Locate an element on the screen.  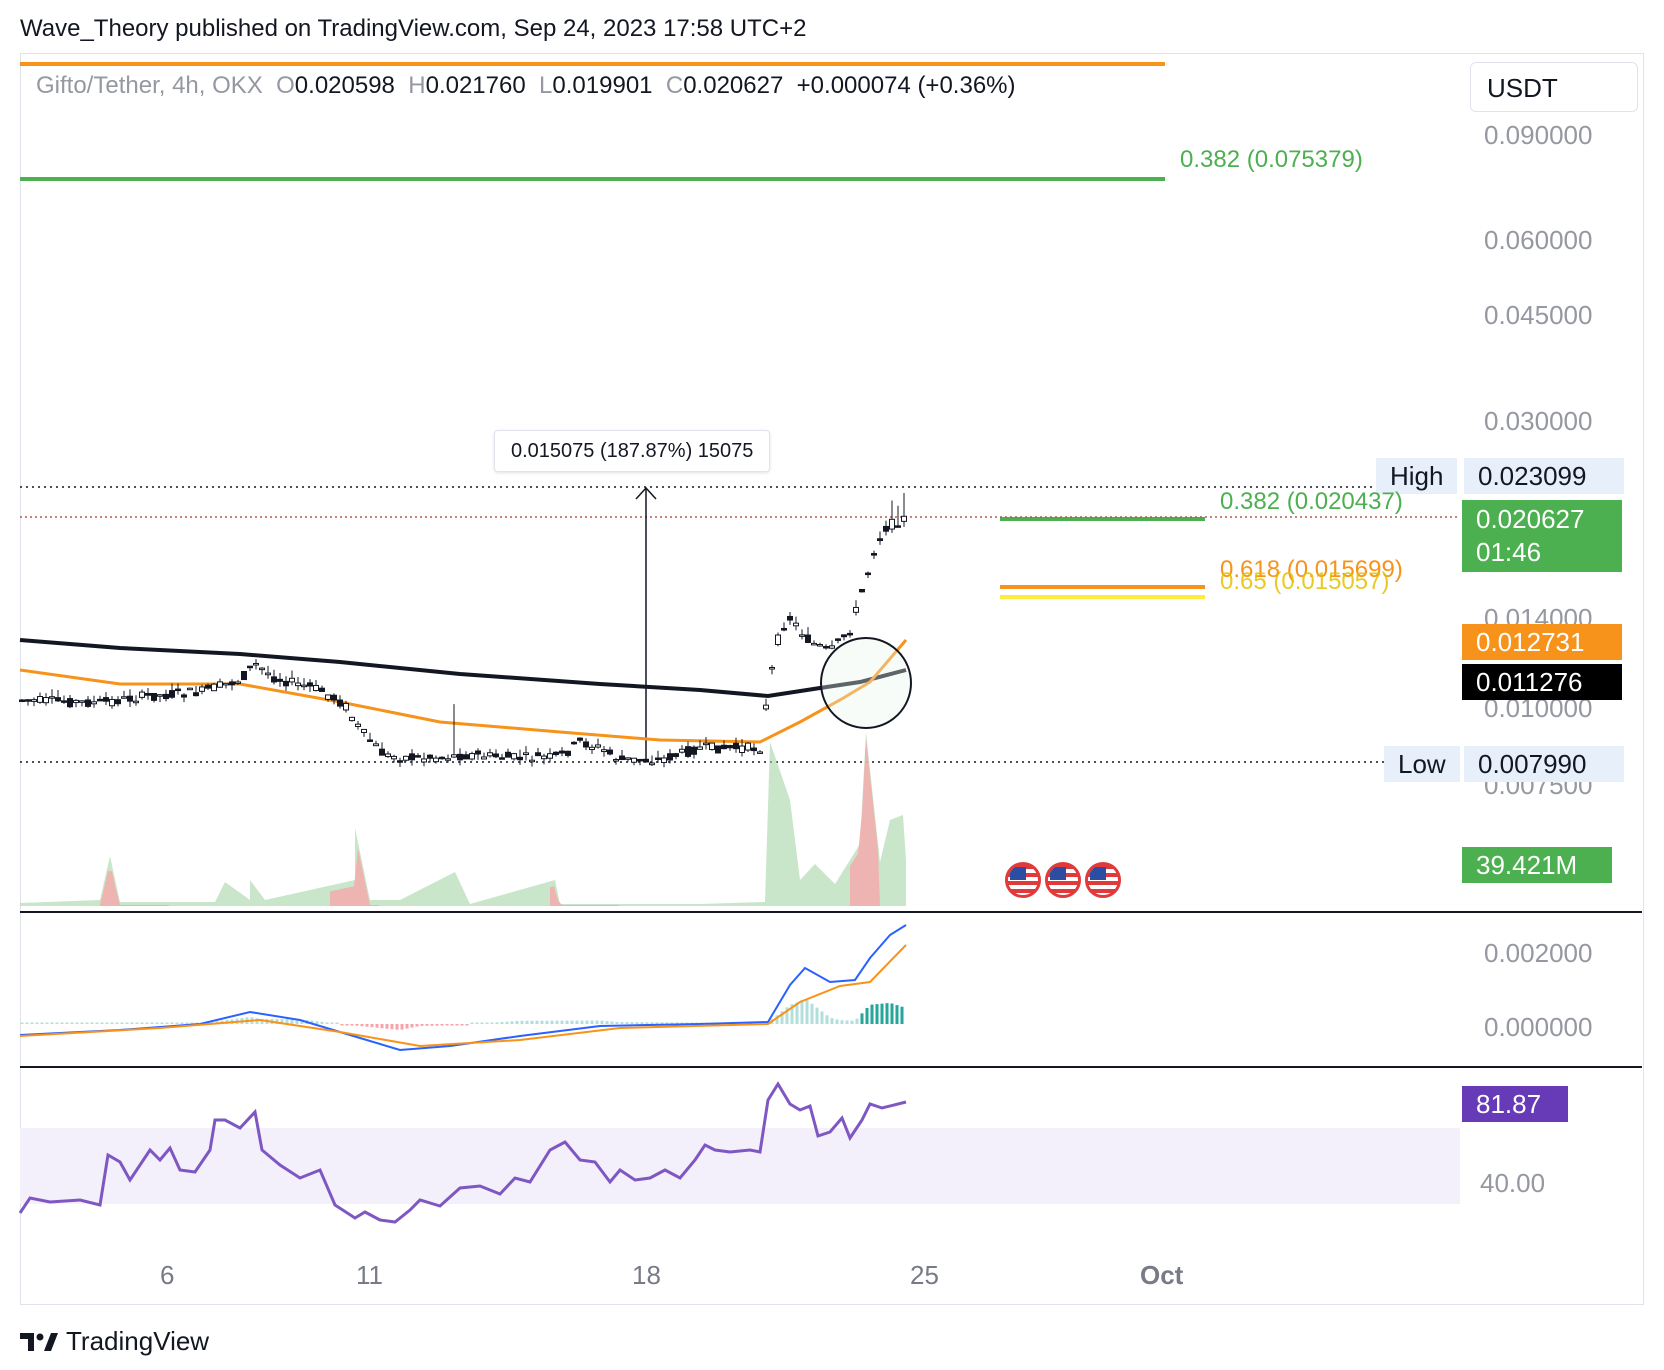
volume-area-red is located at coordinates (585, 896).